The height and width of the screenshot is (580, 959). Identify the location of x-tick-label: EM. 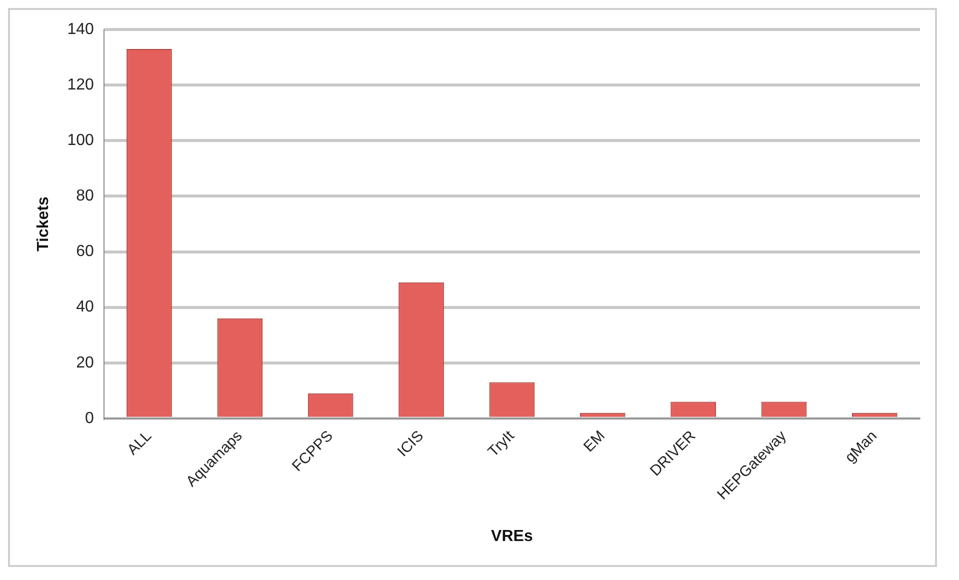
(594, 442).